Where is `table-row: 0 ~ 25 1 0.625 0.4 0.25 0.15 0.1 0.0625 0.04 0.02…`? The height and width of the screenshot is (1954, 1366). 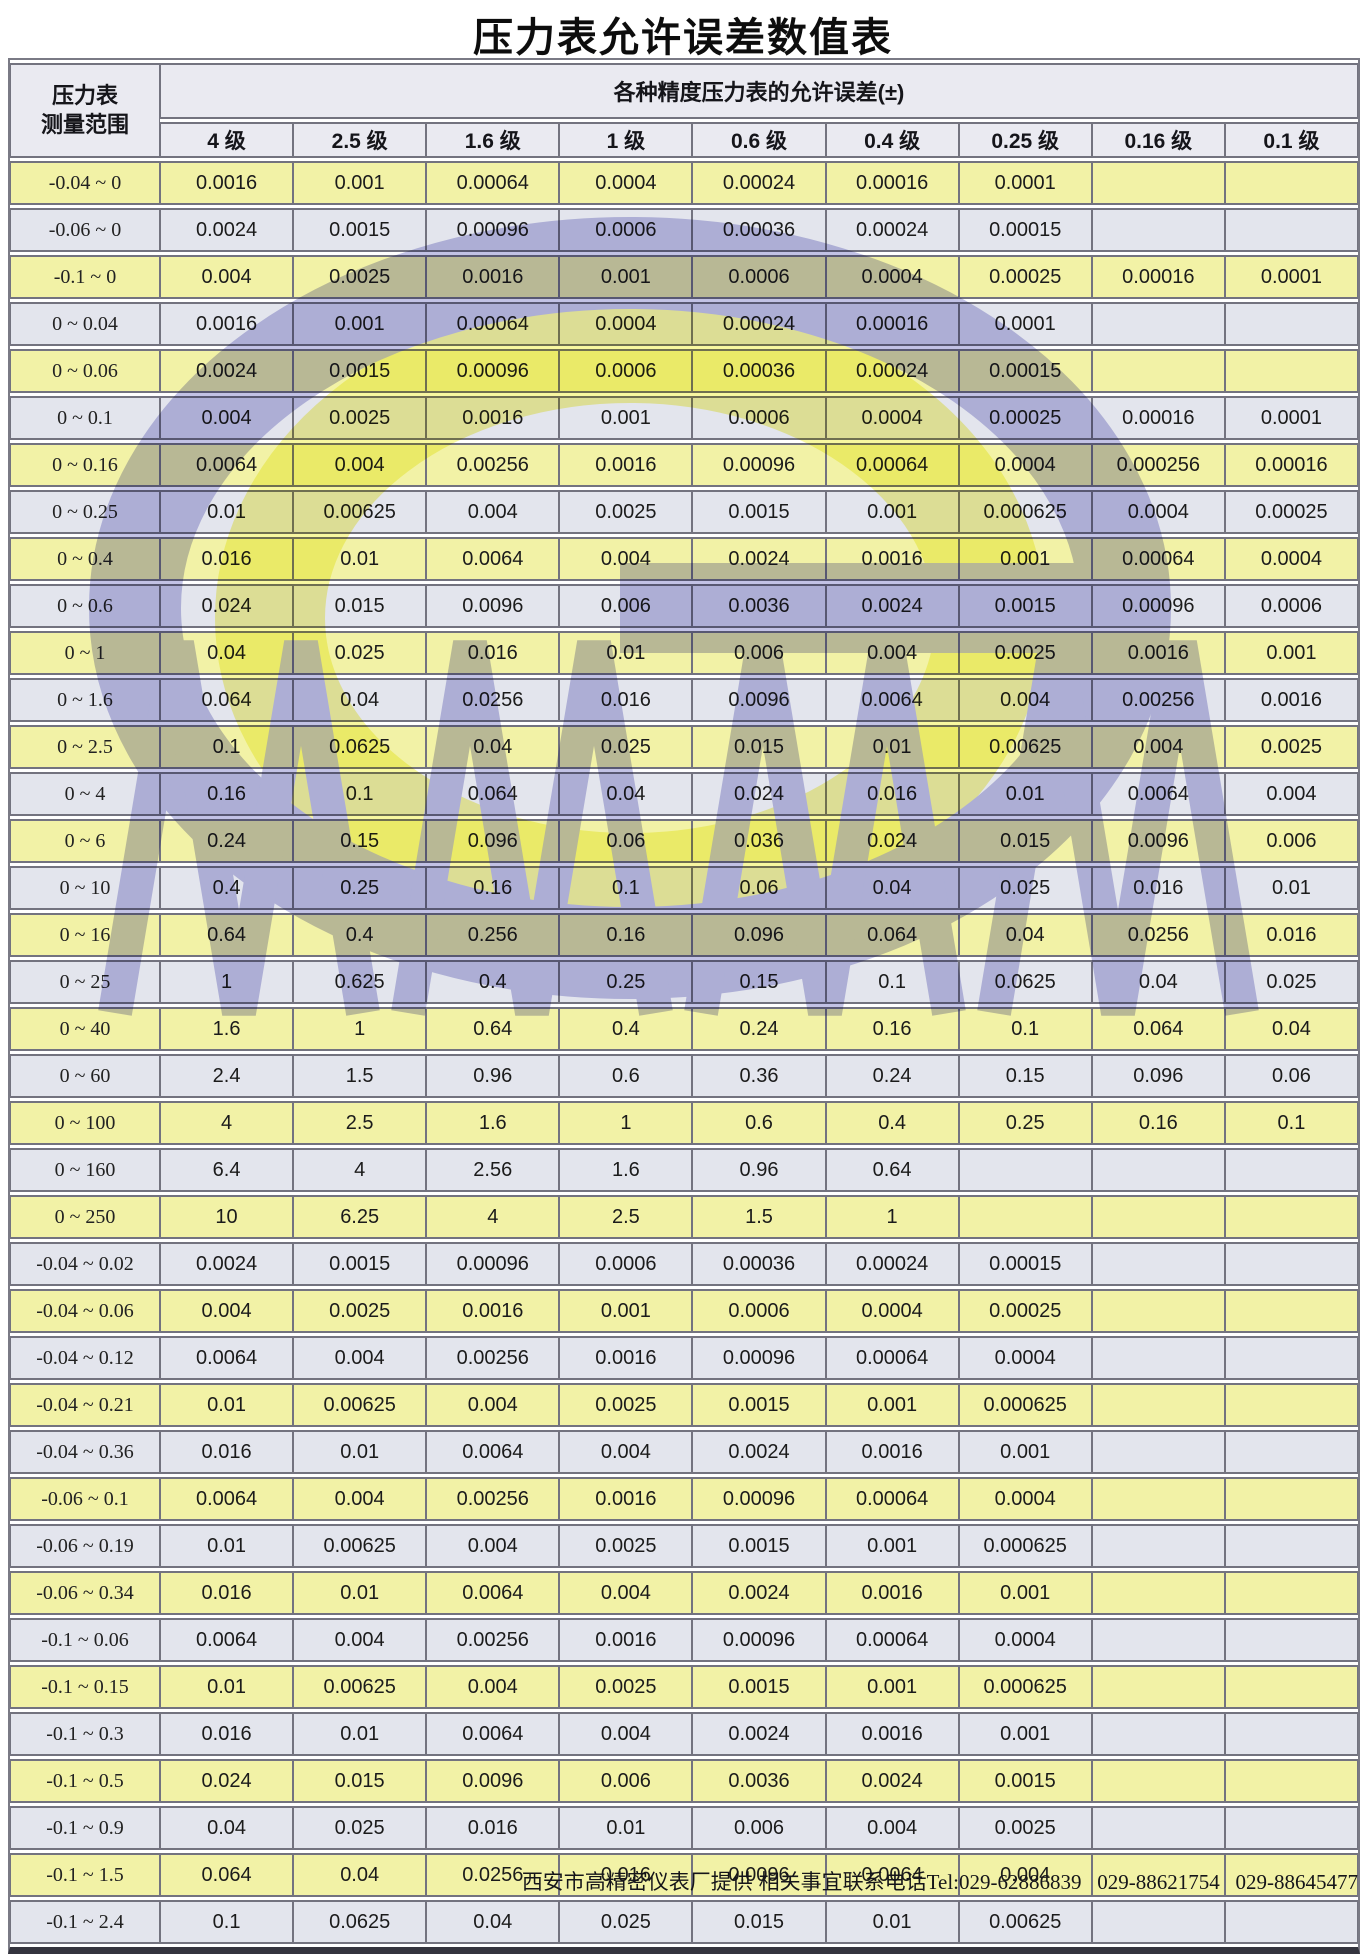
table-row: 0 ~ 25 1 0.625 0.4 0.25 0.15 0.1 0.0625 0.04 0.02… is located at coordinates (684, 982).